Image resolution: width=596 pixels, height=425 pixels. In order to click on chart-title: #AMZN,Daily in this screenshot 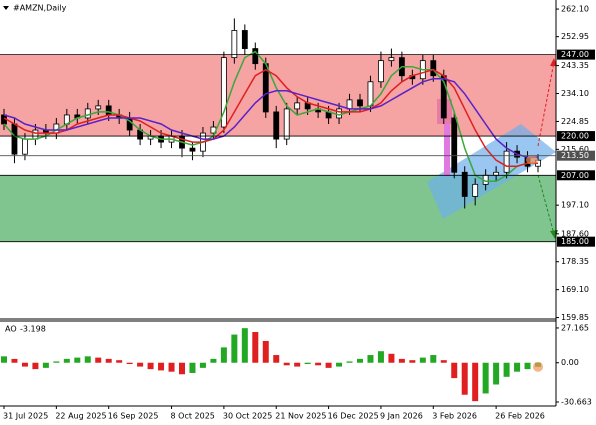, I will do `click(40, 8)`.